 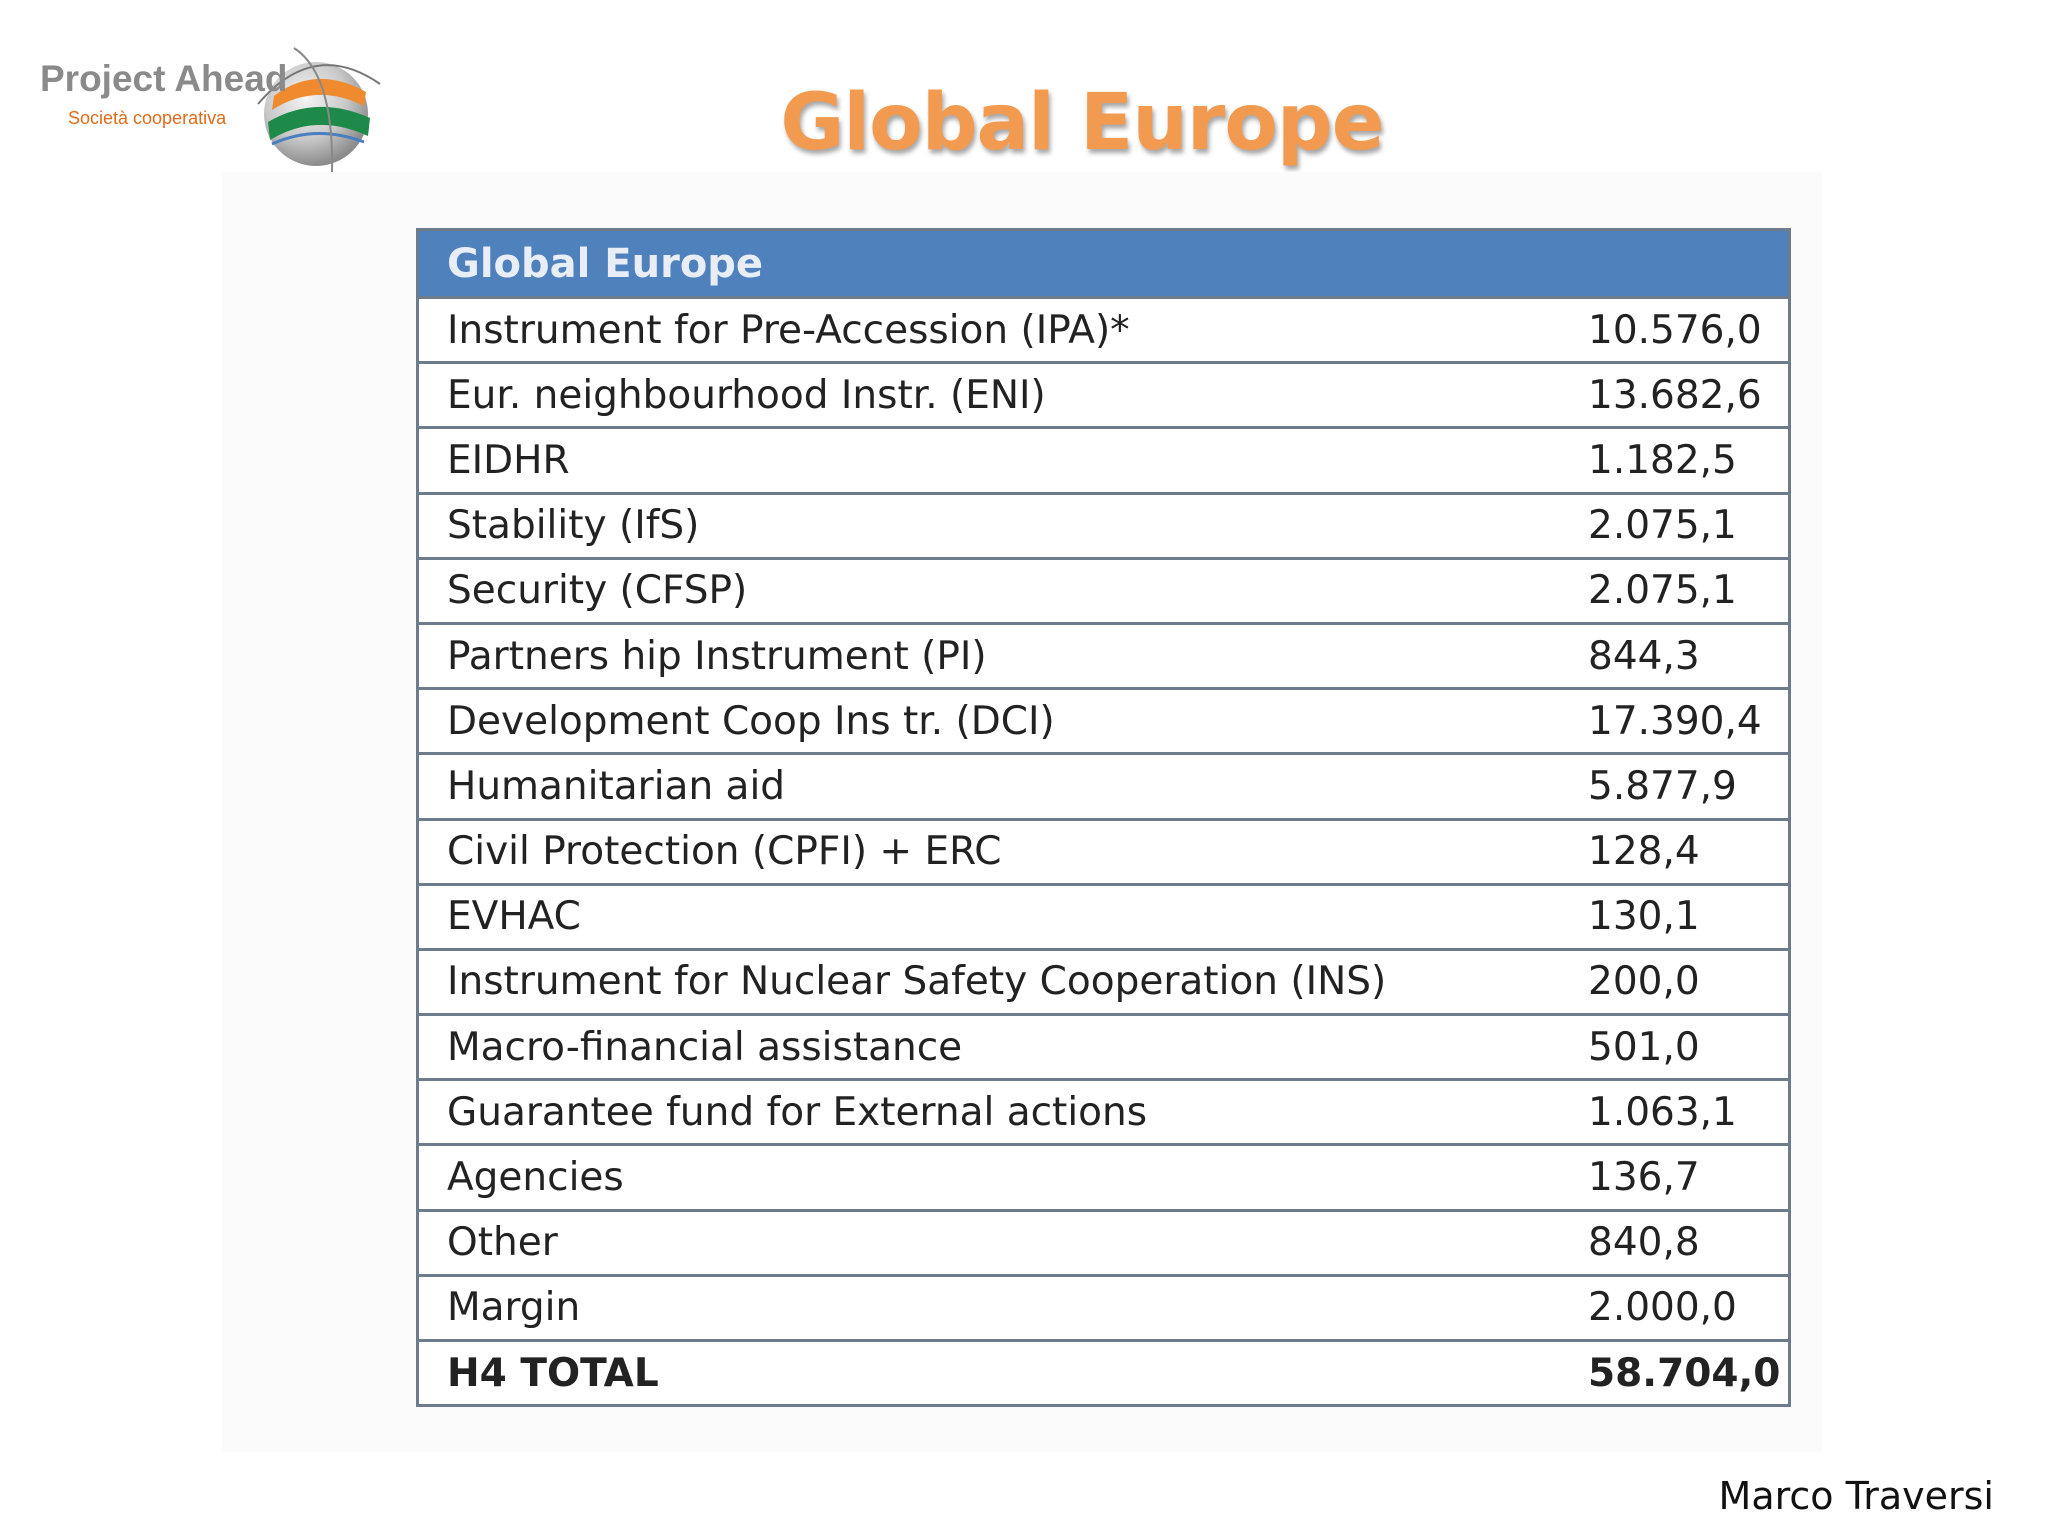 I want to click on row-label: Margin, so click(x=1002, y=1307).